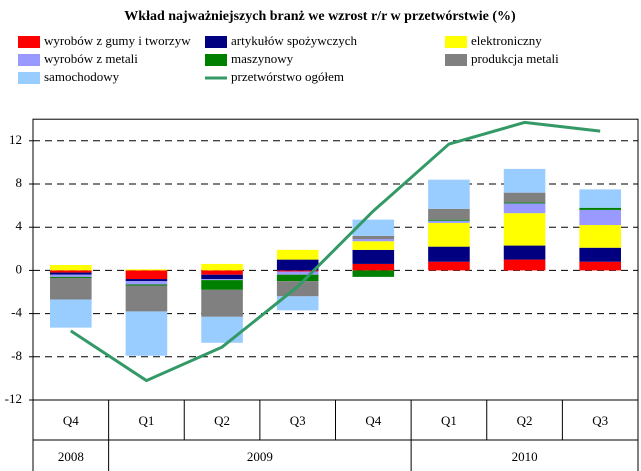 The image size is (641, 471). What do you see at coordinates (16, 312) in the screenshot?
I see `y-tick-label: -4` at bounding box center [16, 312].